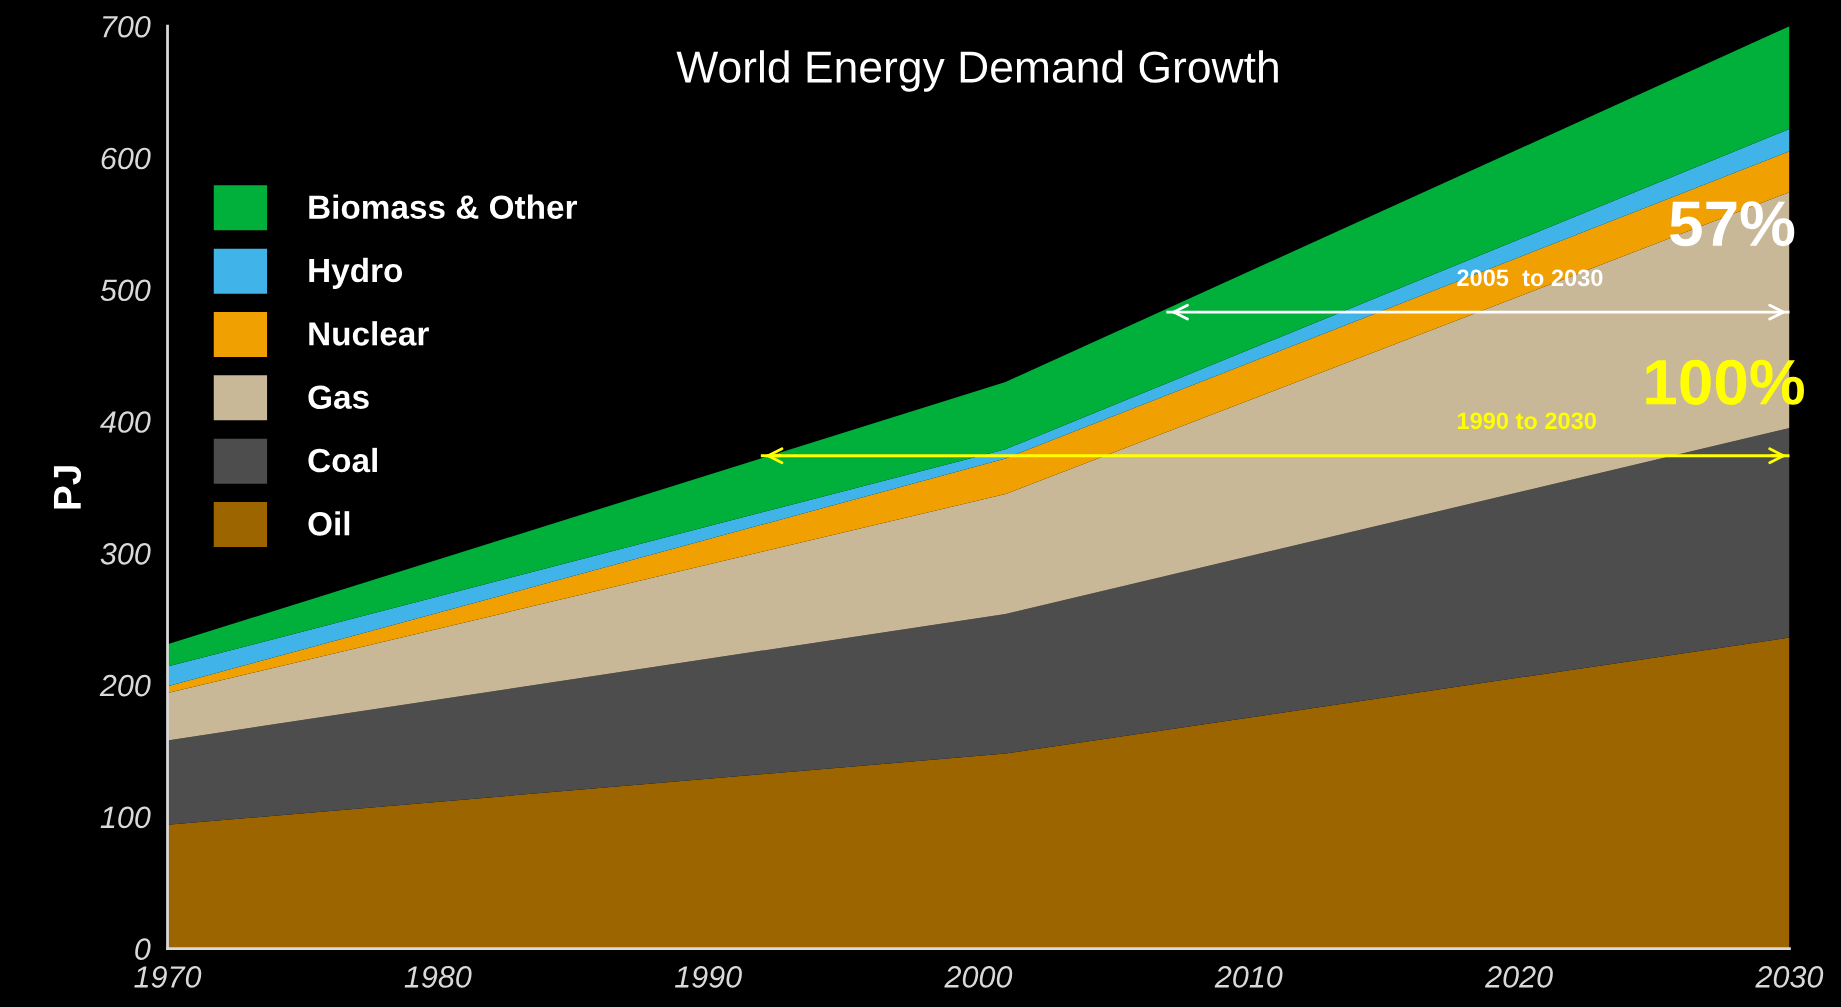 This screenshot has width=1841, height=1007. Describe the element at coordinates (168, 977) in the screenshot. I see `x-tick-label: 1970` at that location.